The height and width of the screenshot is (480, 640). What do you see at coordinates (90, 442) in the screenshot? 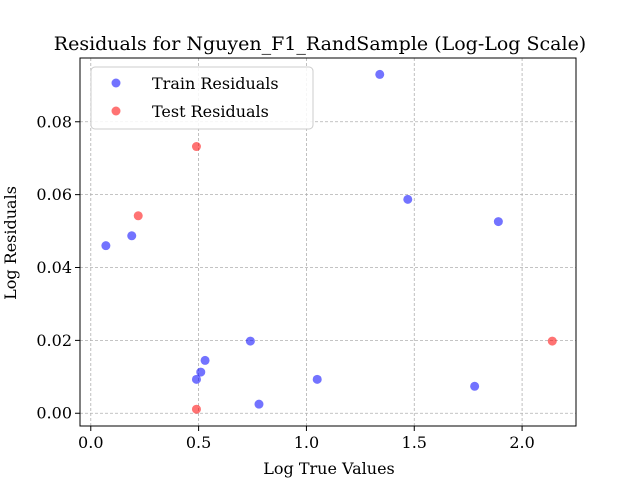
I see `x-tick-label: 0.0` at bounding box center [90, 442].